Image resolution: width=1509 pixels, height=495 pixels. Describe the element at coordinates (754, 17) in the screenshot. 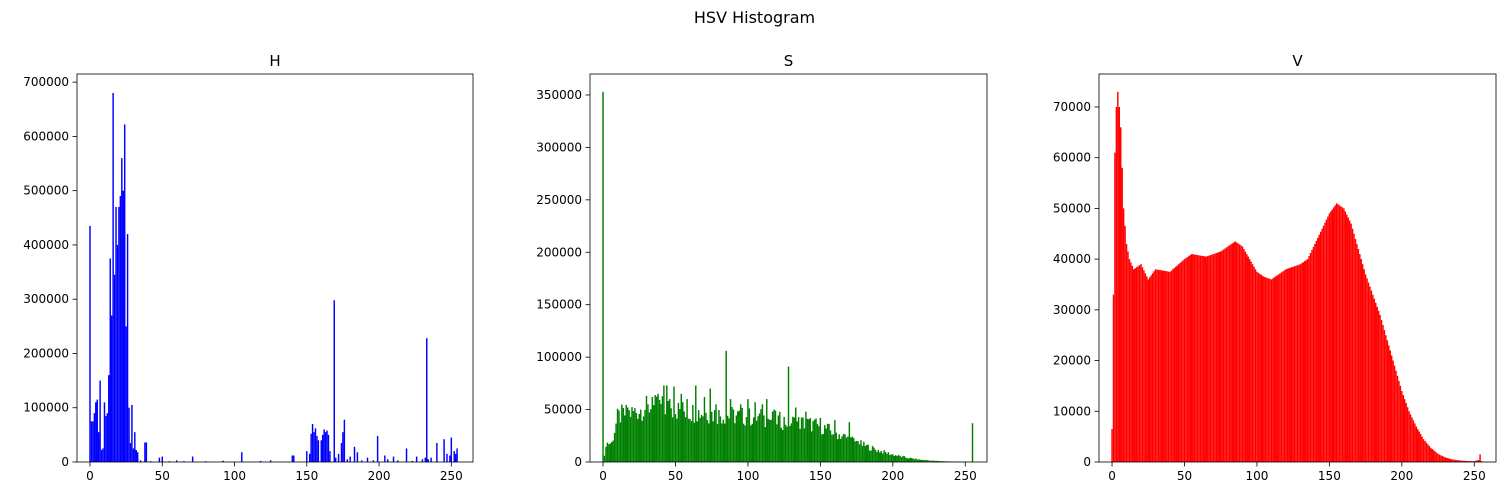

I see `figure-suptitle: HSV Histogram` at that location.